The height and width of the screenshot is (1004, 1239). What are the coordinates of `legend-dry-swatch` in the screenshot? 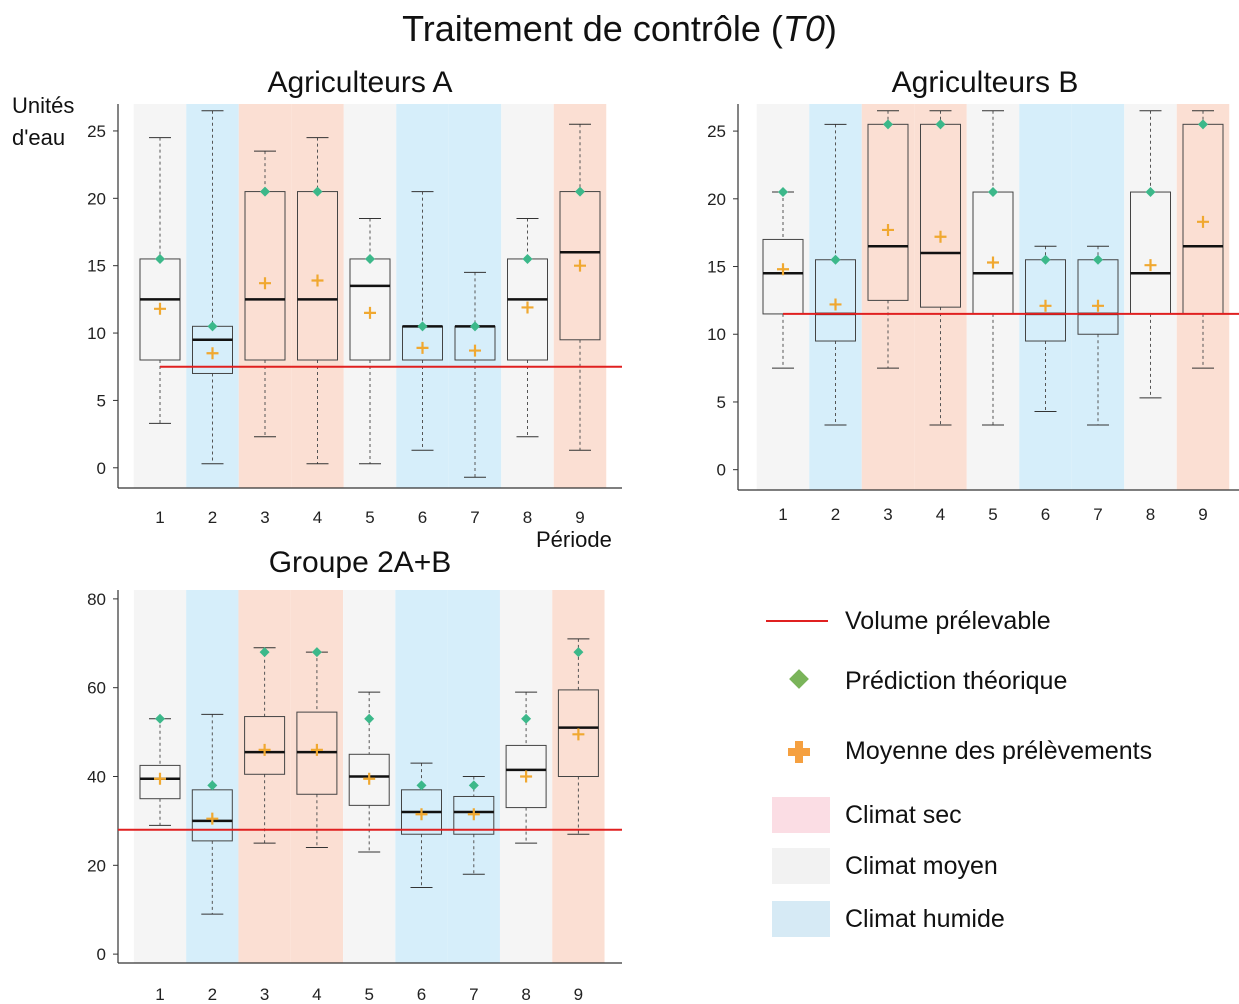 It's located at (801, 815).